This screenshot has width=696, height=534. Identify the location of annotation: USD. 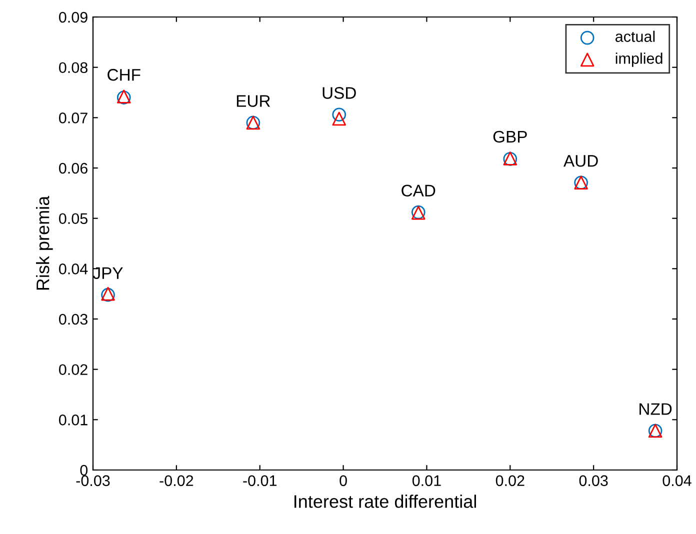
(339, 93).